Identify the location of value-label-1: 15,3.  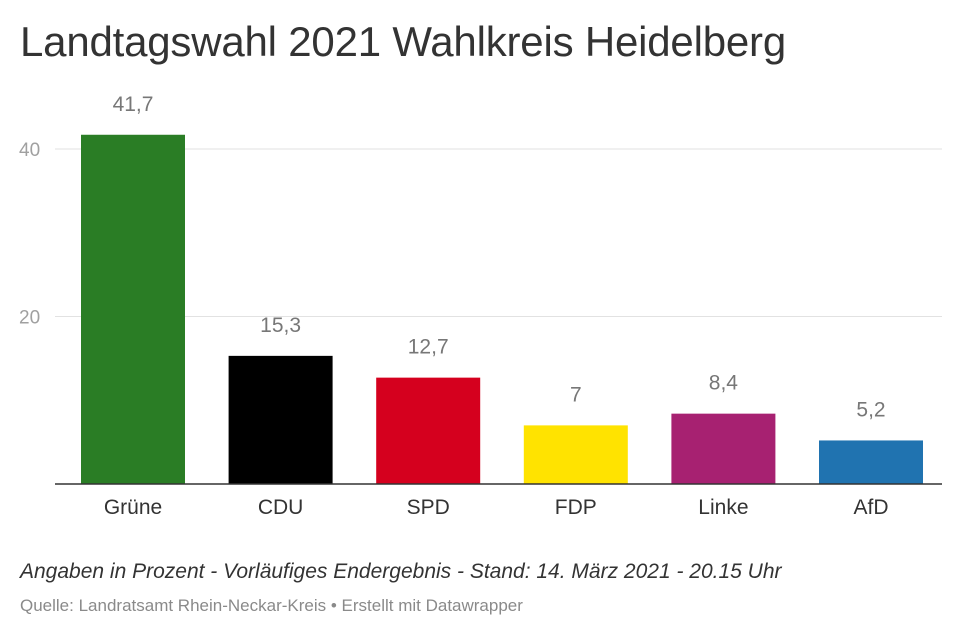
(280, 325).